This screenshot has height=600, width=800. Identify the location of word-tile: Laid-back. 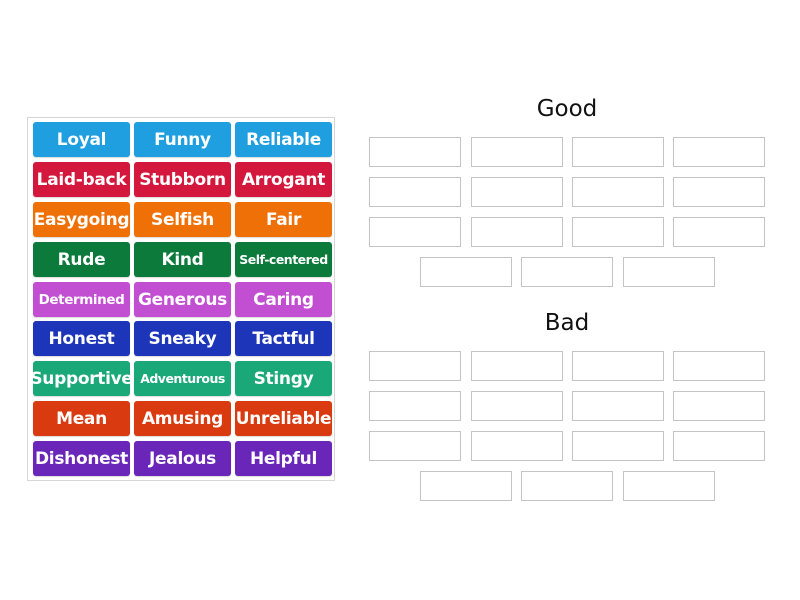
(81, 179).